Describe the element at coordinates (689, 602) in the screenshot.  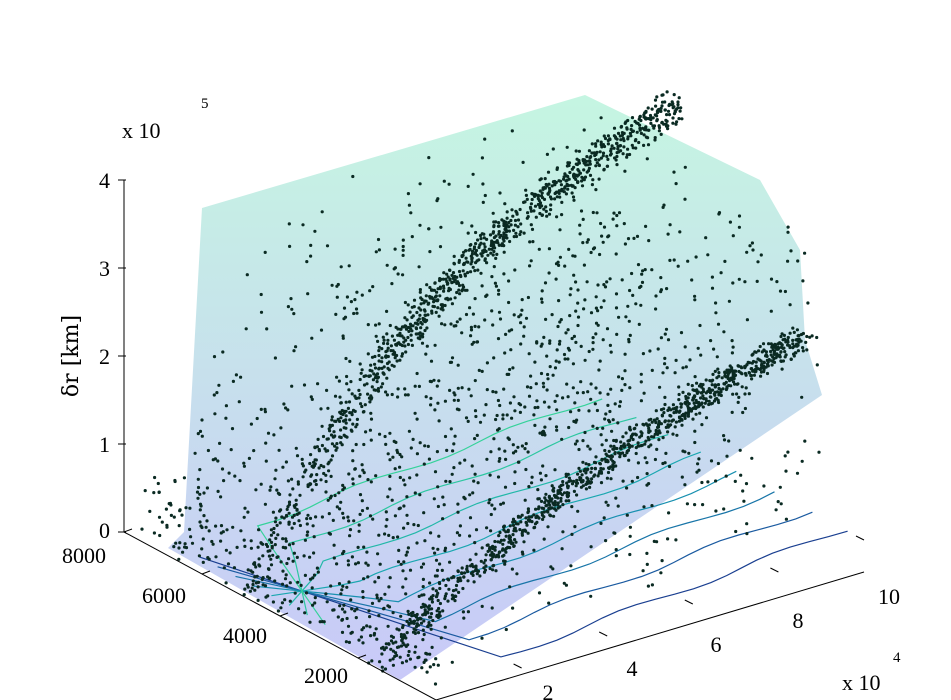
I see `x-tick` at that location.